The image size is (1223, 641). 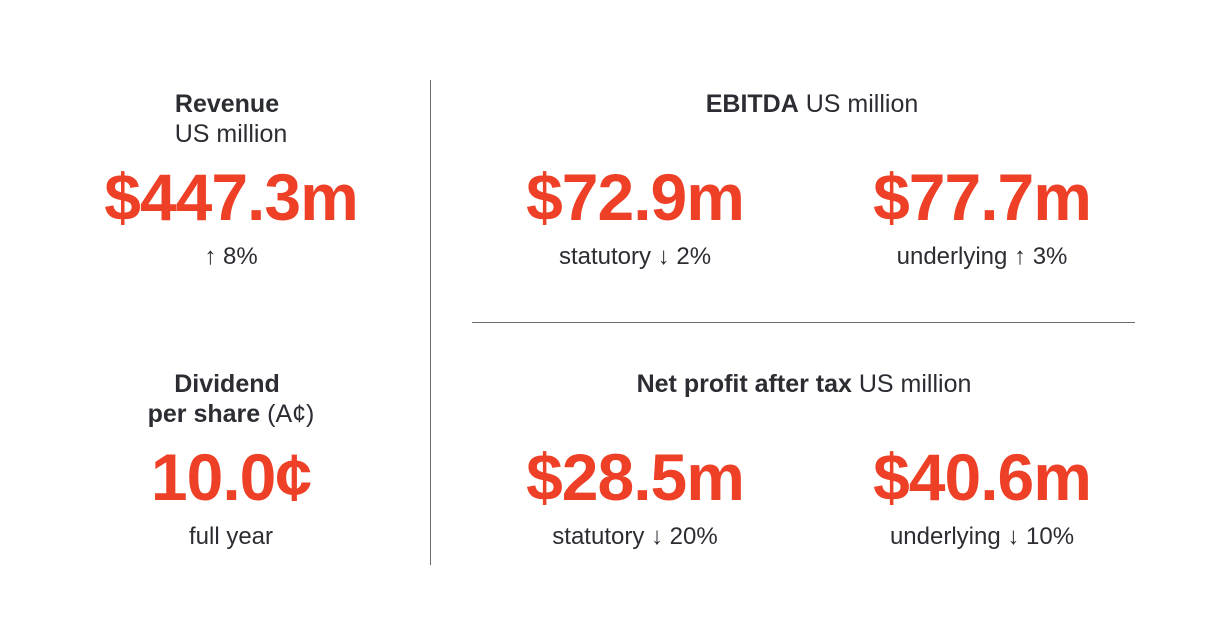 I want to click on npat-underlying-label: underlying ↓ 10%, so click(x=982, y=536).